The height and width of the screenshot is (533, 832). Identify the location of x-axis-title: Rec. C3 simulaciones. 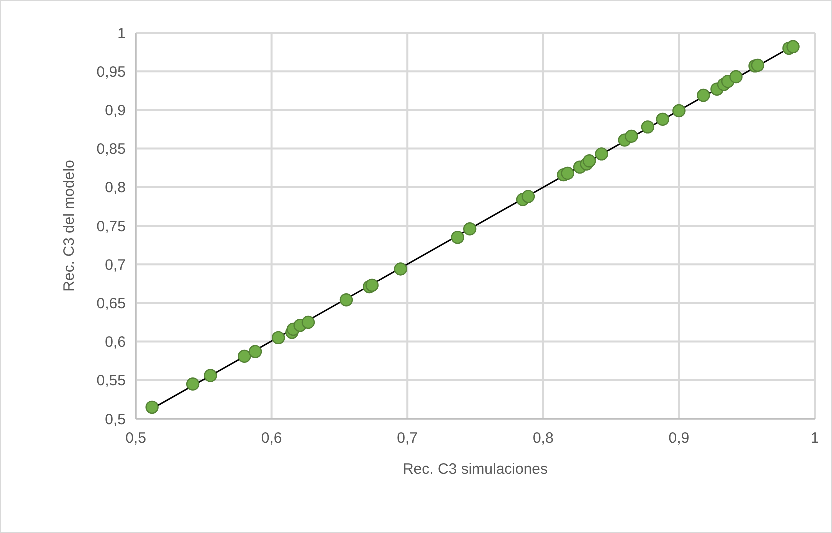
(475, 469).